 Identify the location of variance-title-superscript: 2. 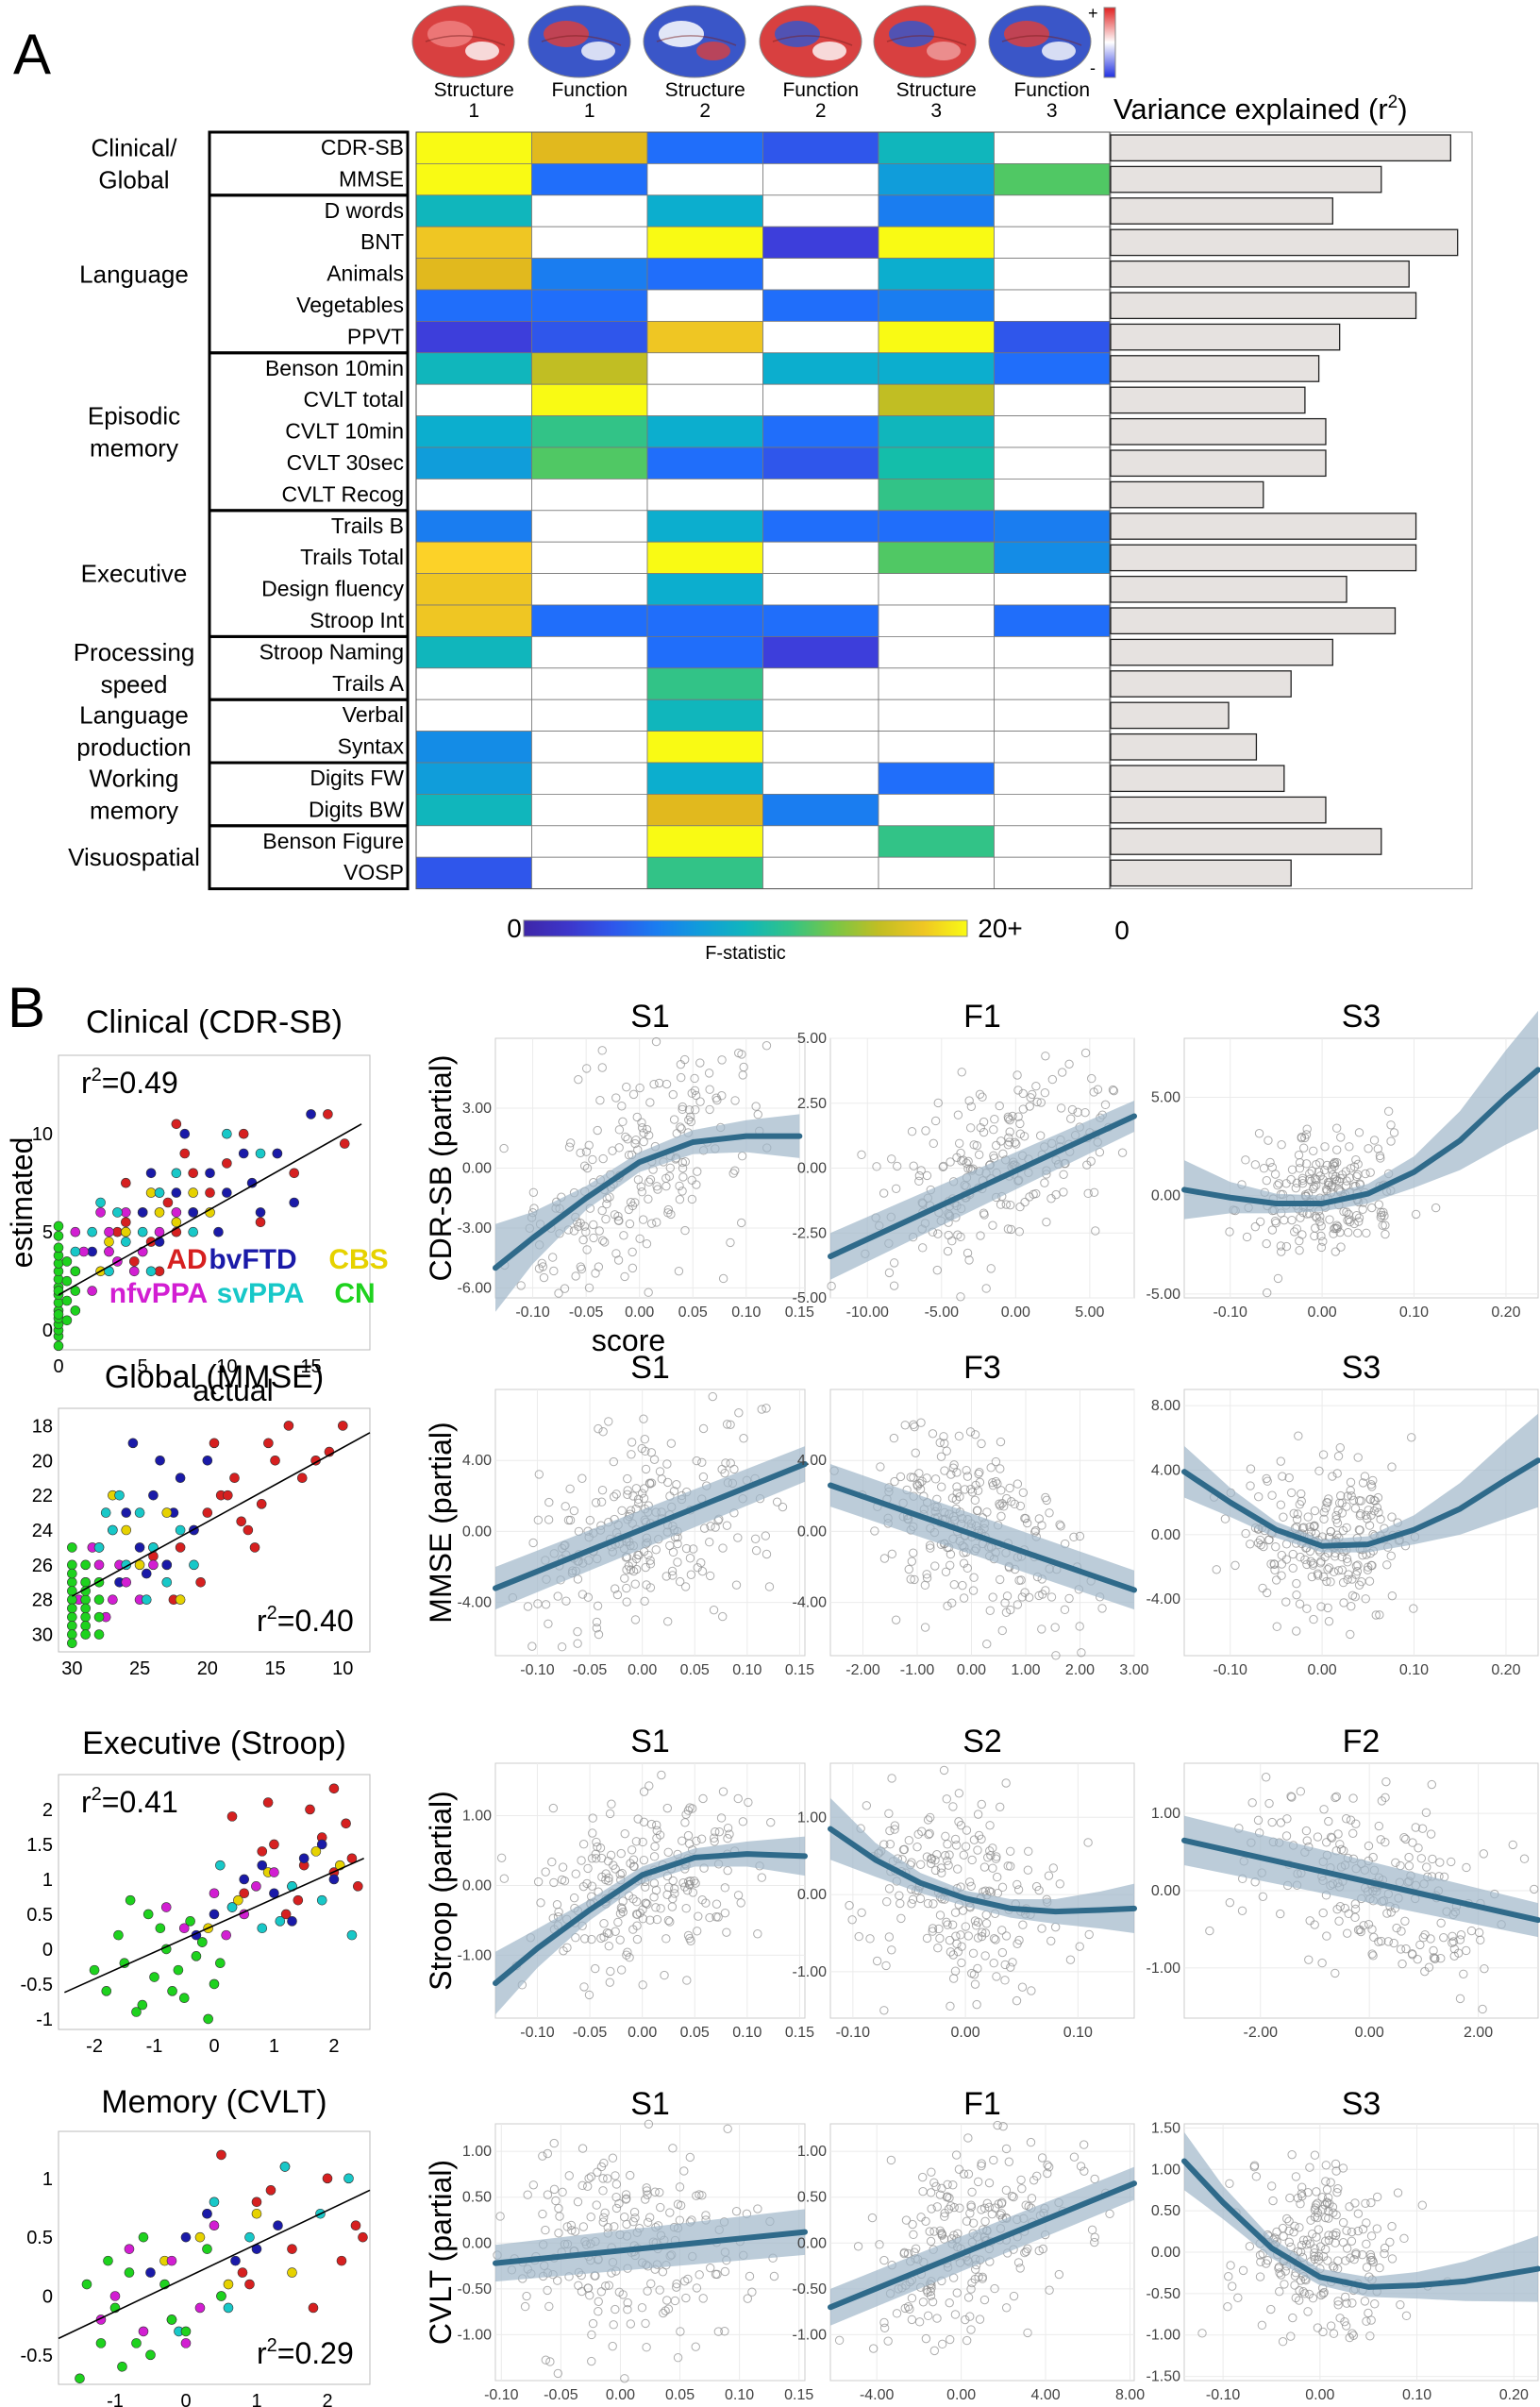
(1393, 102).